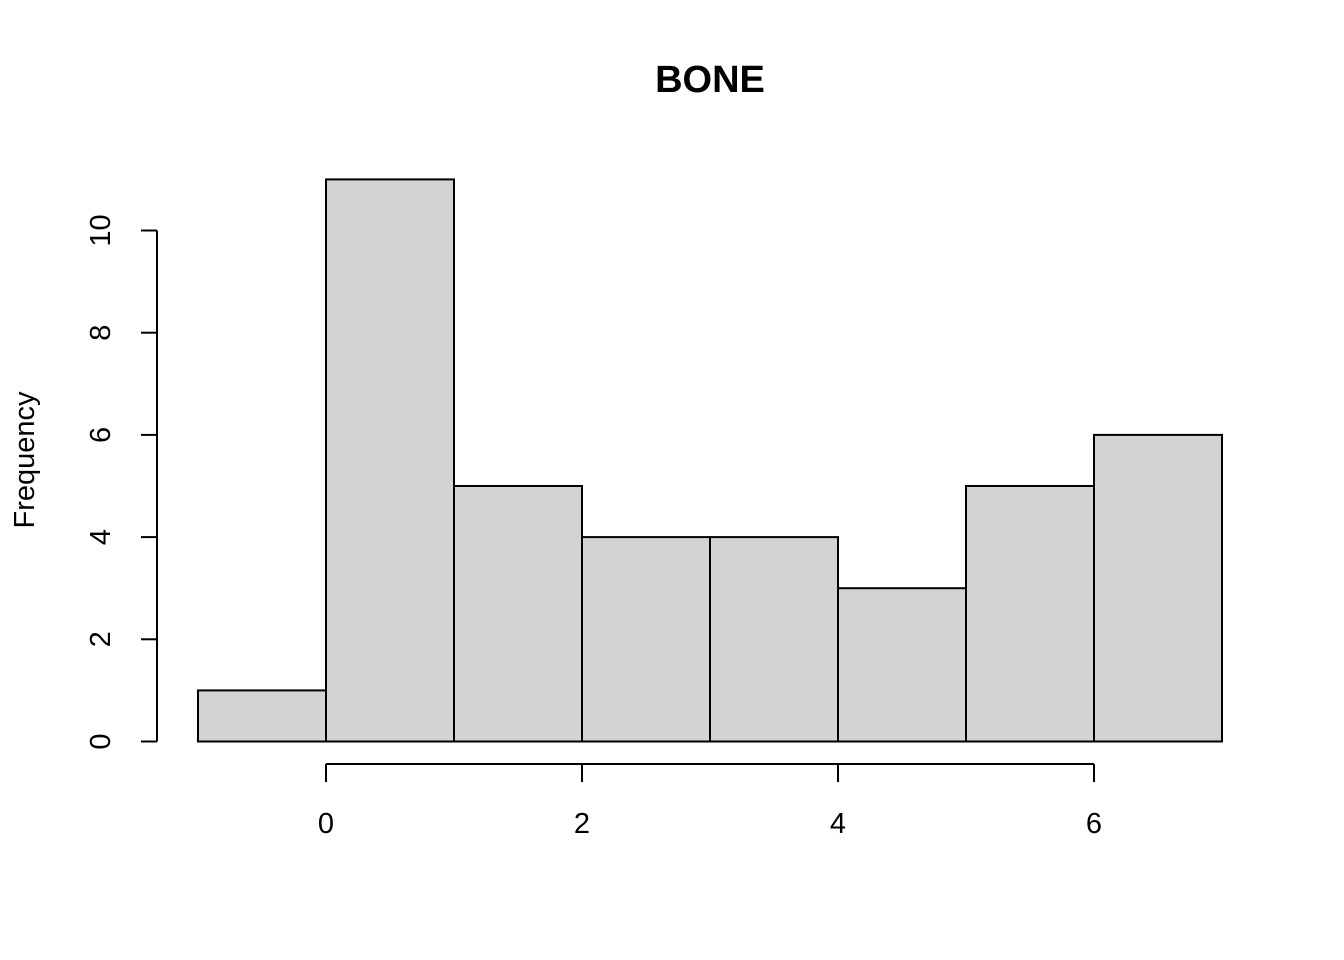  What do you see at coordinates (582, 824) in the screenshot?
I see `x-tick-label-2: 2` at bounding box center [582, 824].